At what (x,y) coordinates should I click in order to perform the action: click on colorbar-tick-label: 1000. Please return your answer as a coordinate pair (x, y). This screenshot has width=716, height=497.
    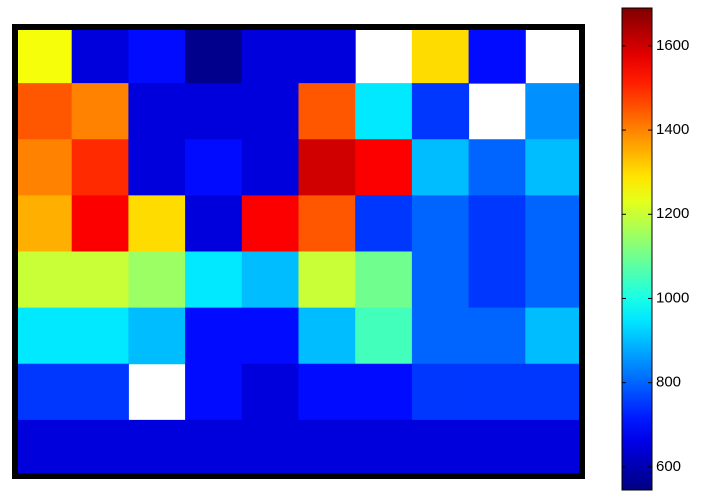
    Looking at the image, I should click on (672, 297).